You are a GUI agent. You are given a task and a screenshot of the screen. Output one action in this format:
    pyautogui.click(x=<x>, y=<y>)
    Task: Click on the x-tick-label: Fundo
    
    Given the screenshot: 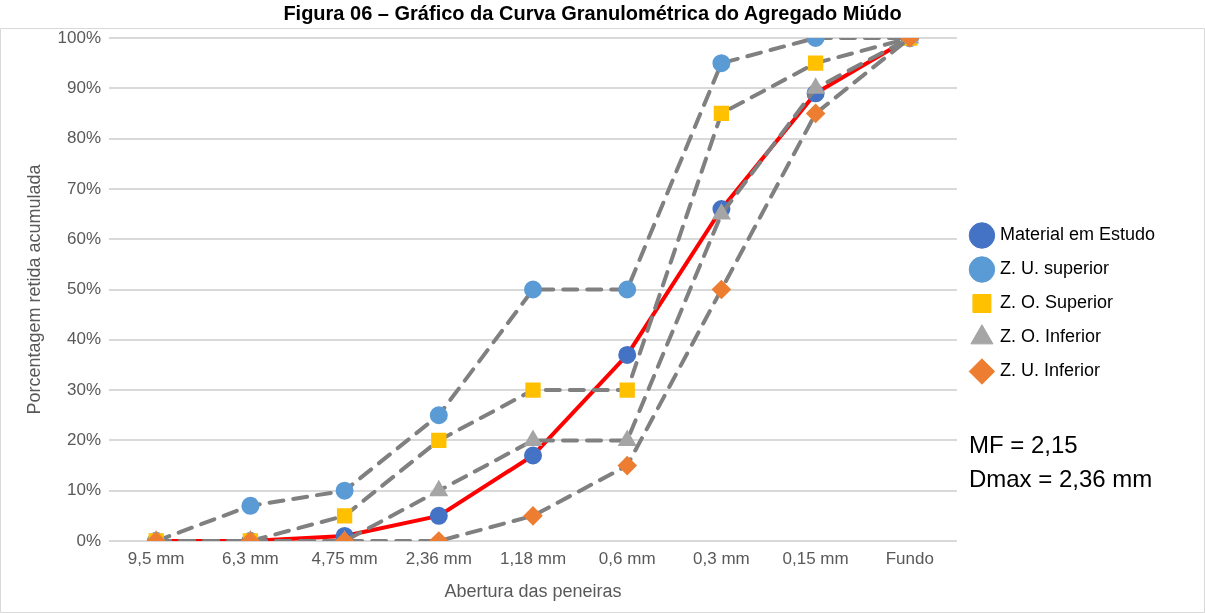 What is the action you would take?
    pyautogui.click(x=909, y=558)
    